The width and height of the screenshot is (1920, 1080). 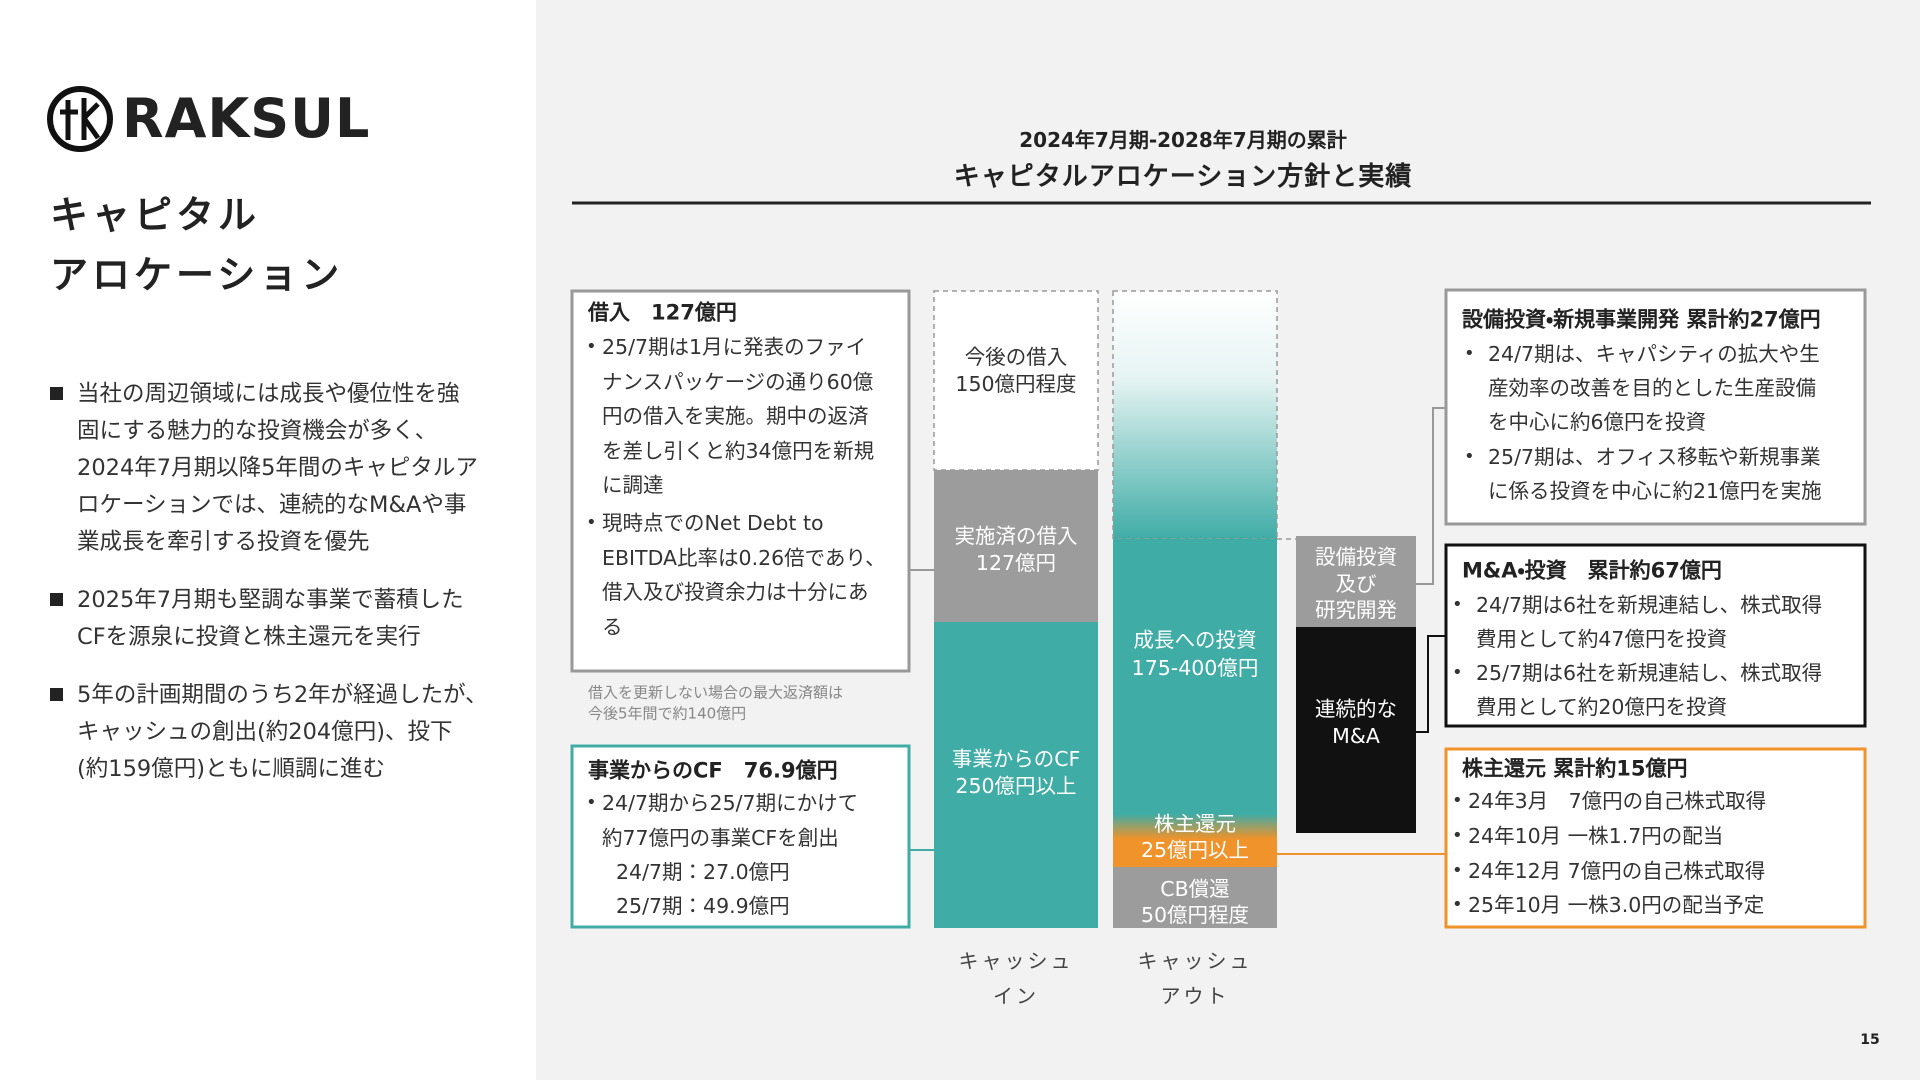 I want to click on box-text: 24年12月 7億円の自己株式取得, so click(x=1617, y=870).